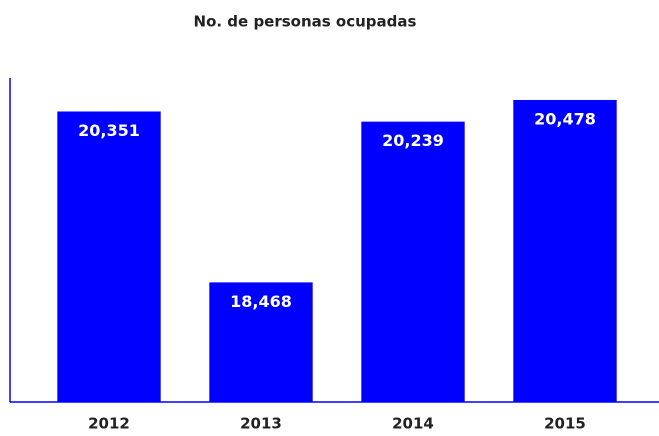 Image resolution: width=659 pixels, height=436 pixels. What do you see at coordinates (109, 424) in the screenshot?
I see `x-tick-label: 2012` at bounding box center [109, 424].